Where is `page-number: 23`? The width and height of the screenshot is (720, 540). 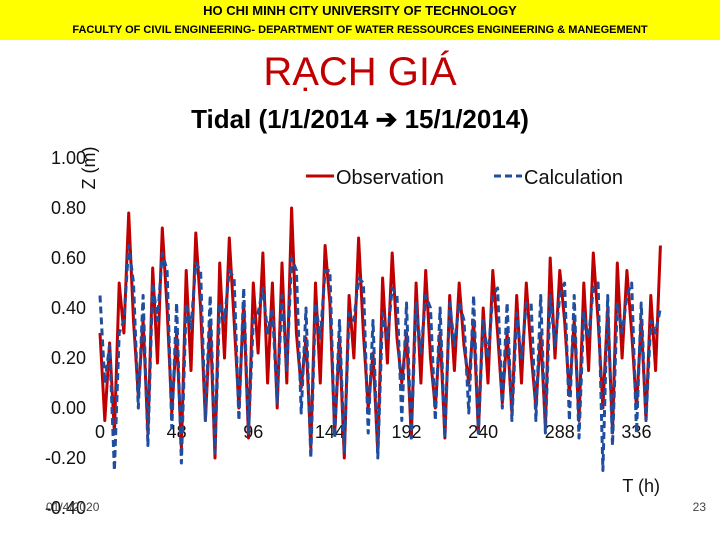 page-number: 23 is located at coordinates (699, 507).